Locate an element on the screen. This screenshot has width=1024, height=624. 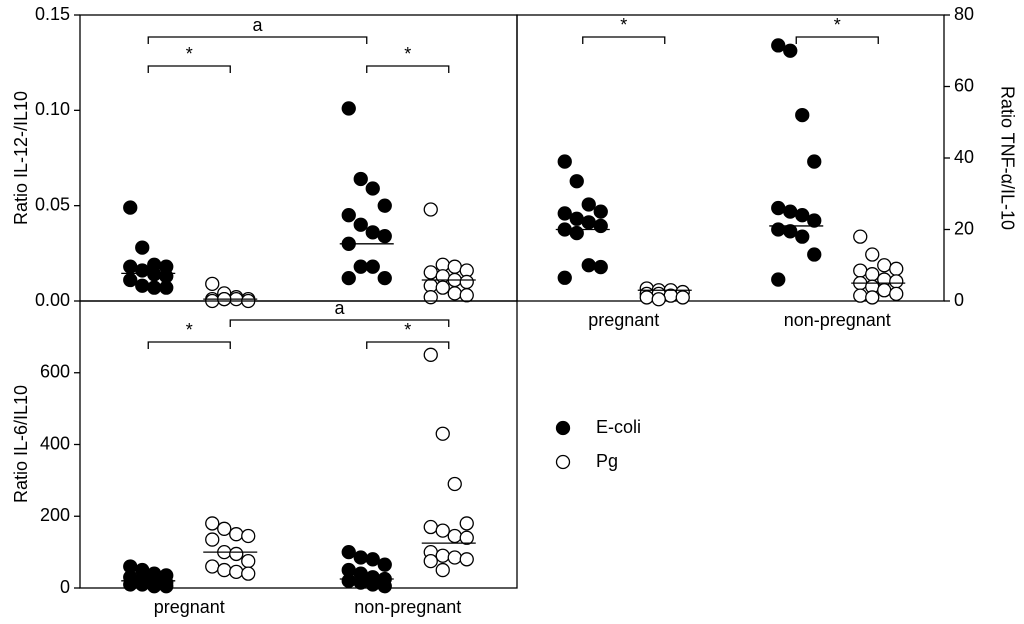
y-tick-label: 20 is located at coordinates (964, 228).